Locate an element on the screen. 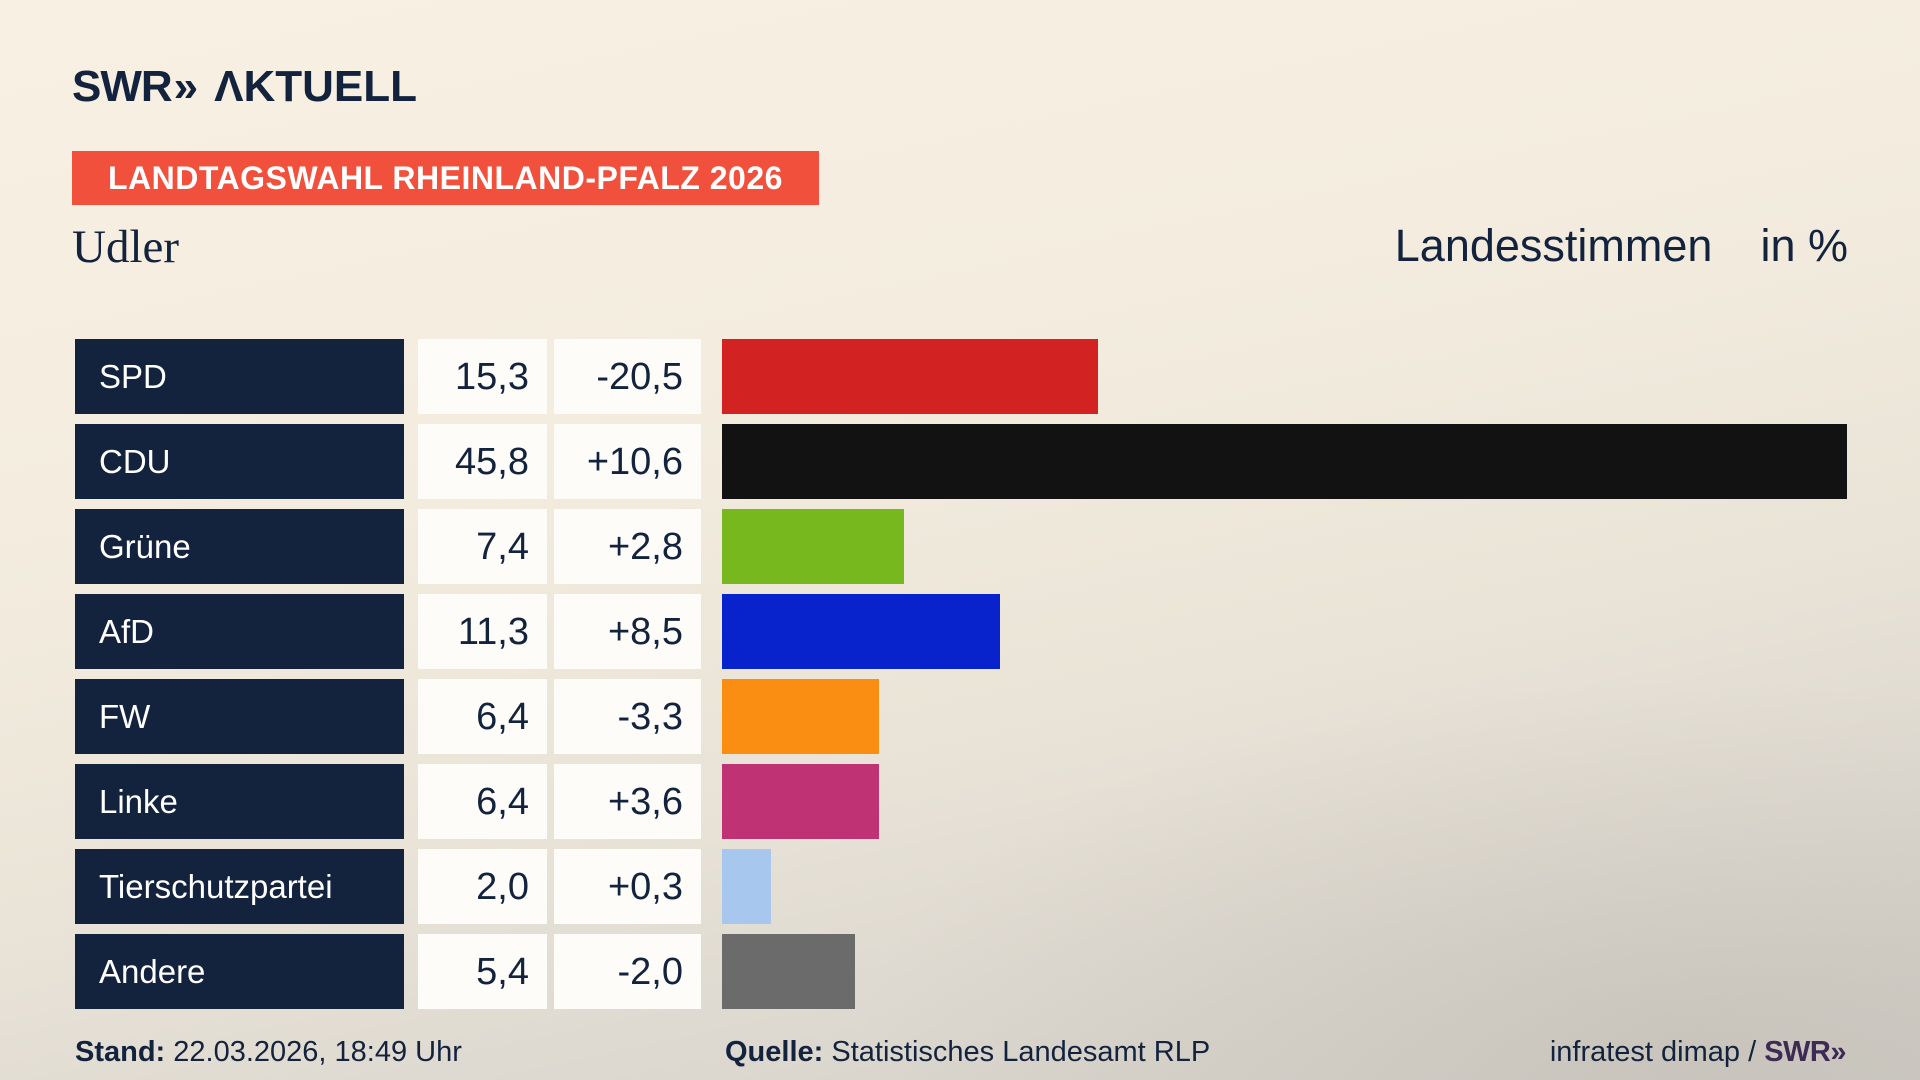  change-cell: -3,3 is located at coordinates (627, 716).